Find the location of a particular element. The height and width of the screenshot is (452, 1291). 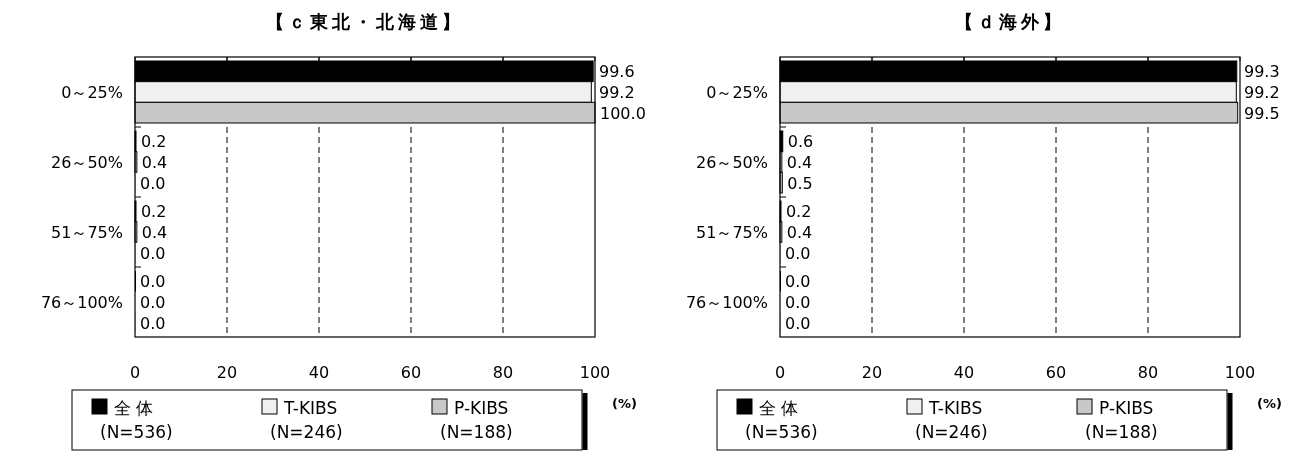

chart-title: 【ｄ海外】 is located at coordinates (1010, 21).